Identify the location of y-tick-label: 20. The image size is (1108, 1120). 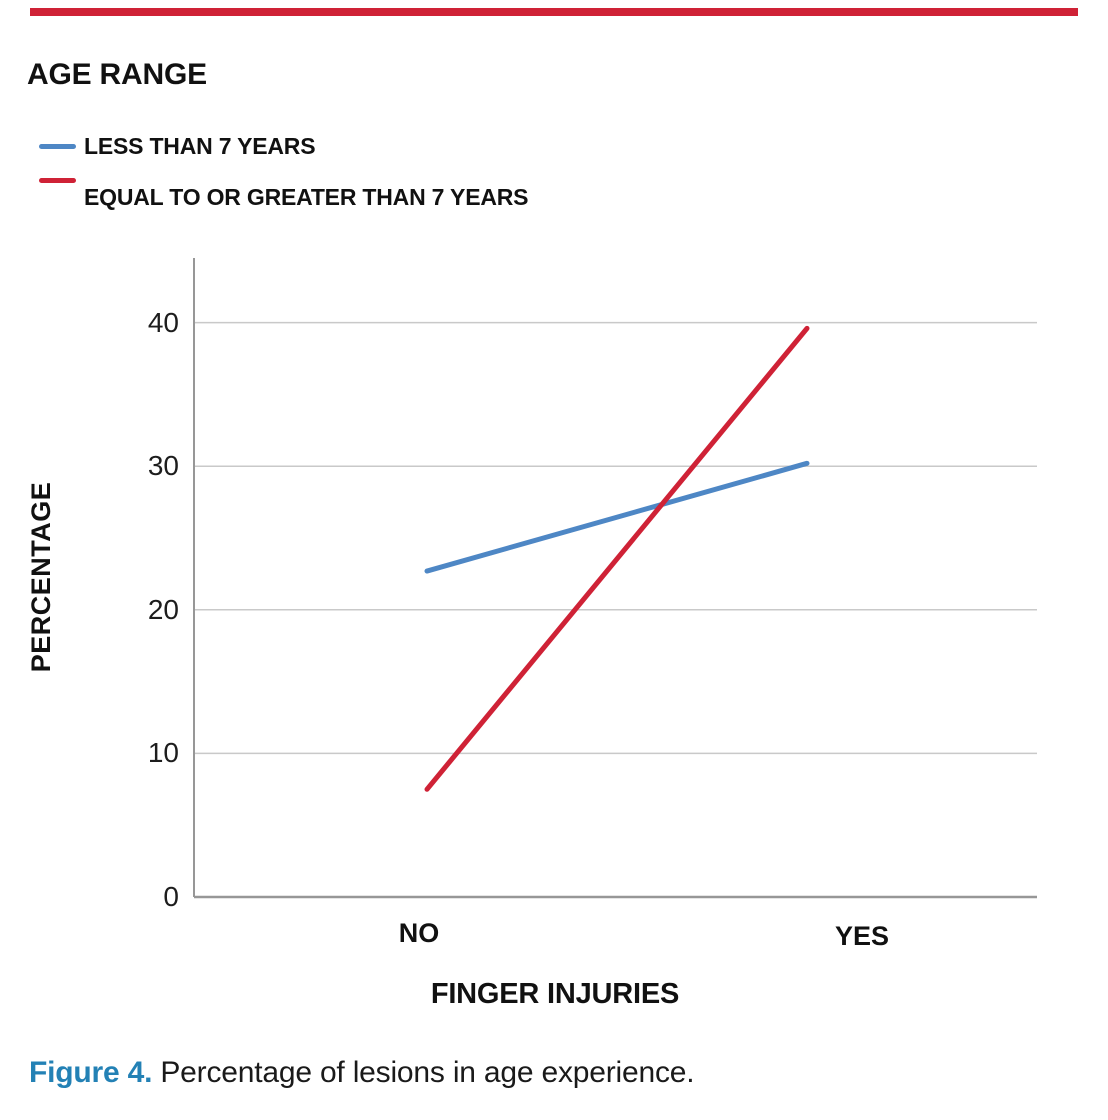
(163, 609).